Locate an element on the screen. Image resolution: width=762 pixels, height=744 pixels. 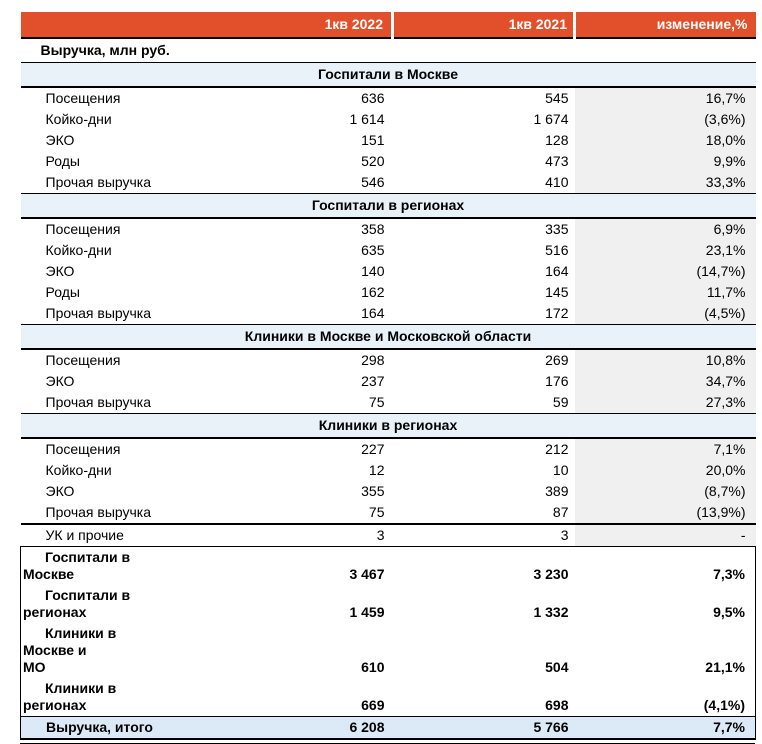
value-2022: 355 is located at coordinates (373, 491).